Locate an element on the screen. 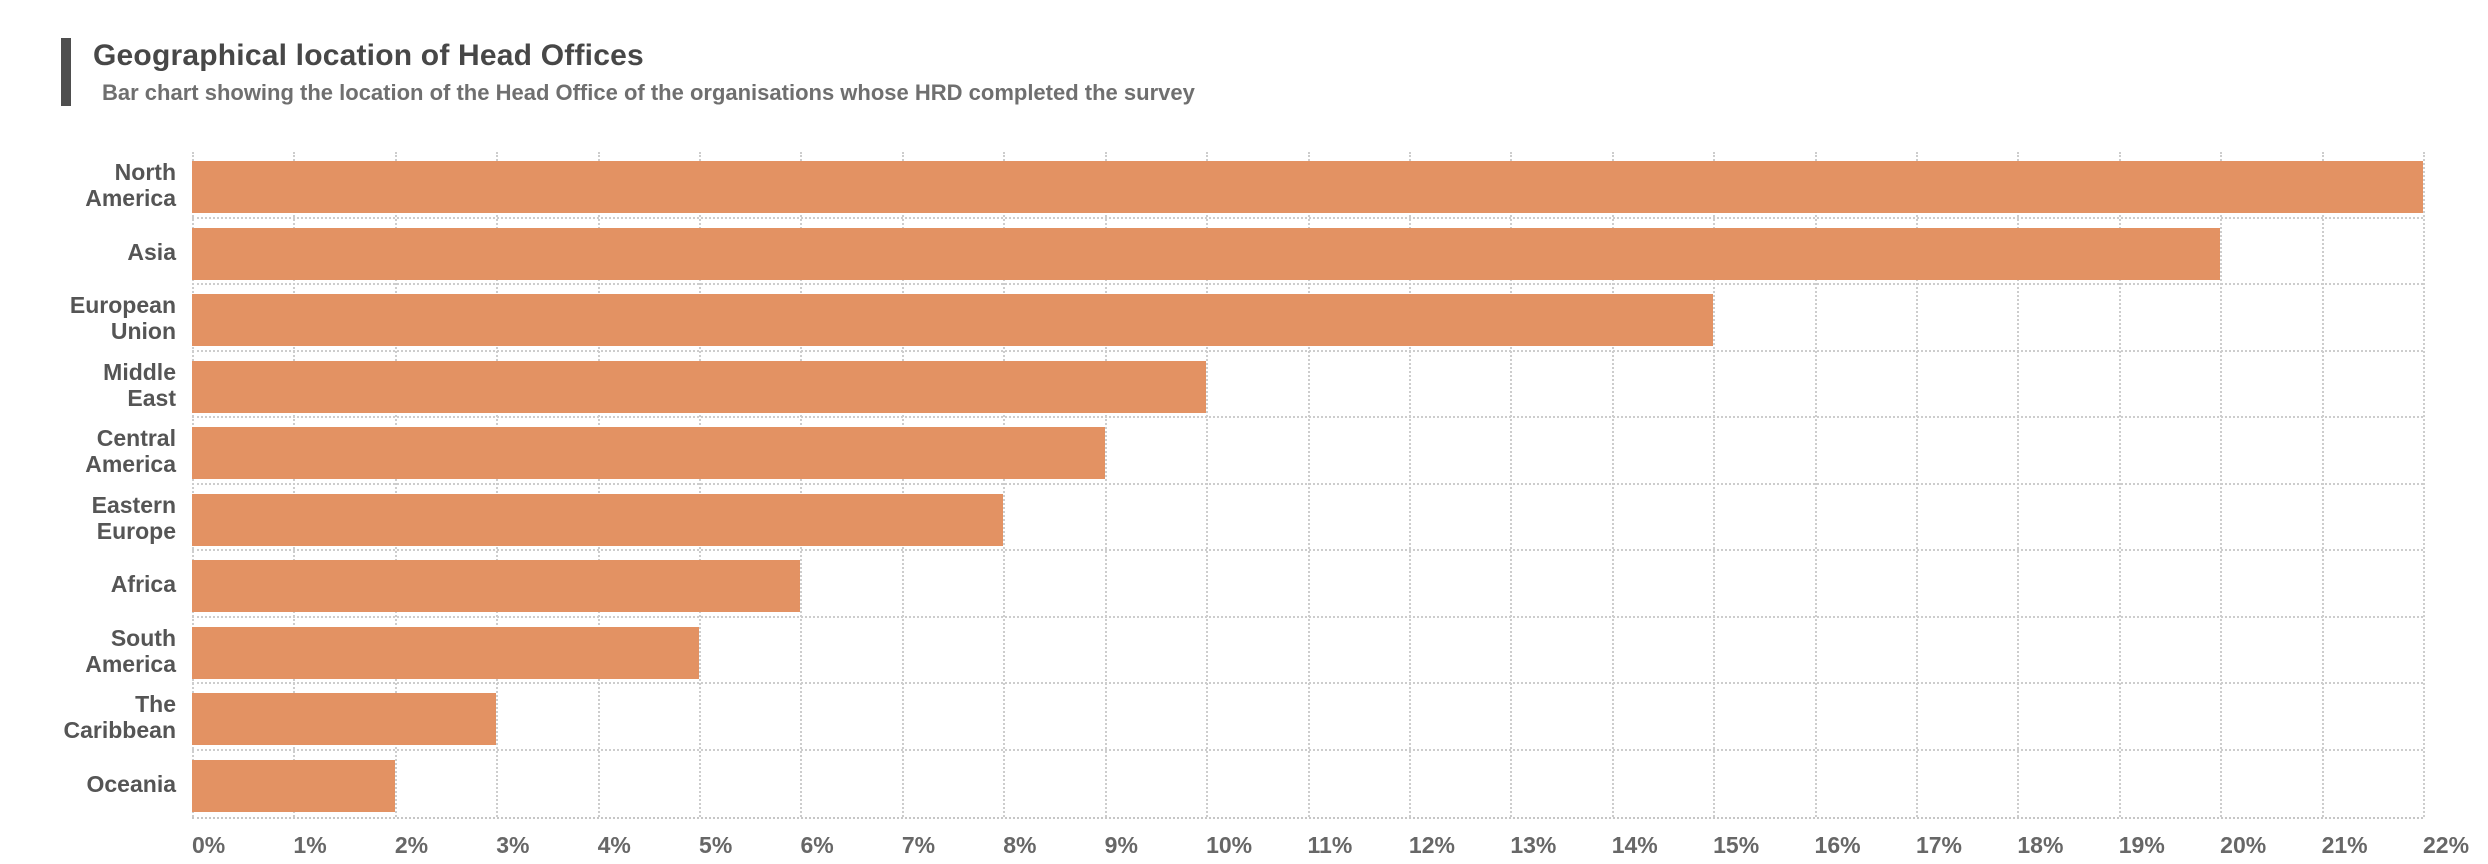  x-tick-label: 18% is located at coordinates (2040, 845).